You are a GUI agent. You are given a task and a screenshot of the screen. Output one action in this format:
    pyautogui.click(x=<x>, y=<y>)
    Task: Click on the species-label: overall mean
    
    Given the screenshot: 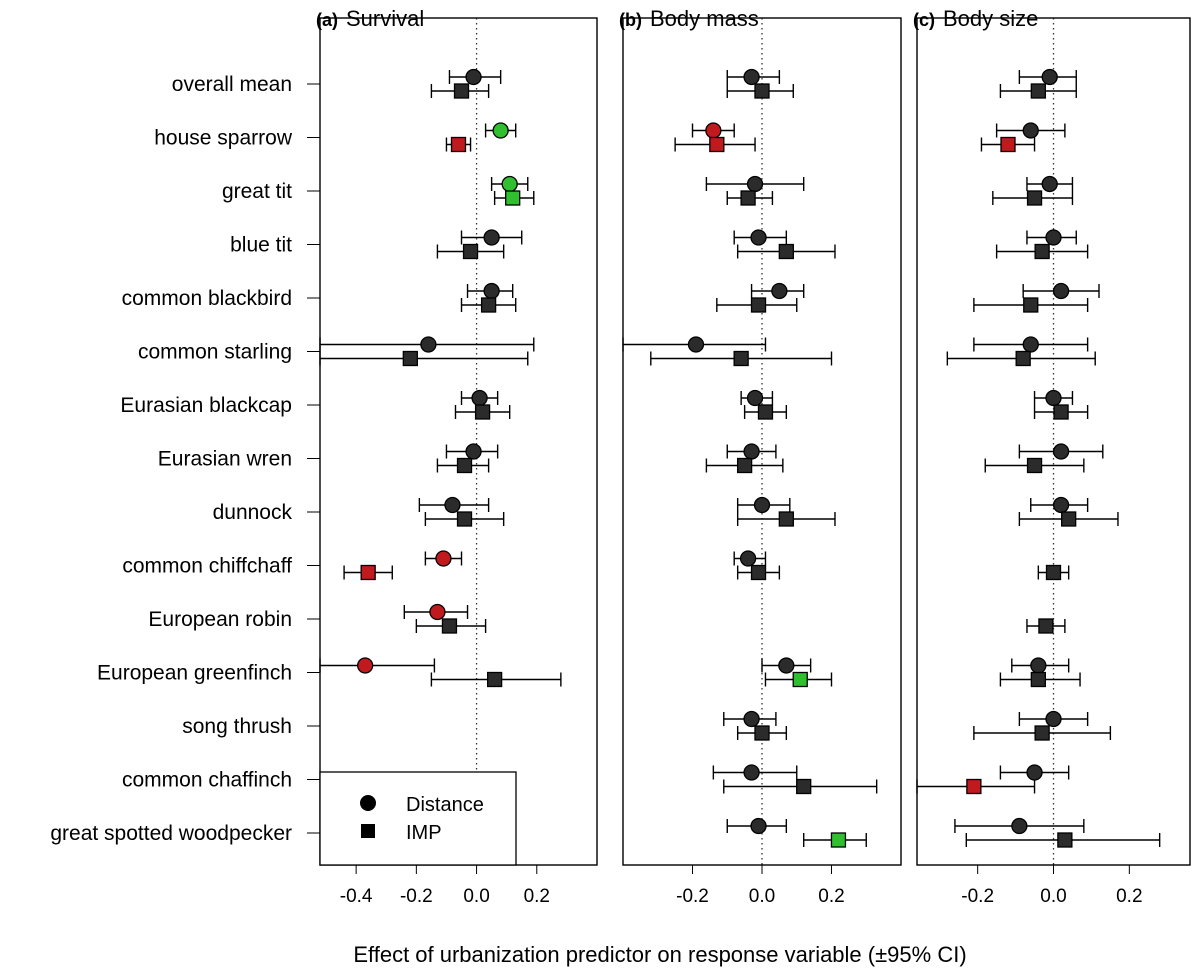 What is the action you would take?
    pyautogui.click(x=232, y=84)
    